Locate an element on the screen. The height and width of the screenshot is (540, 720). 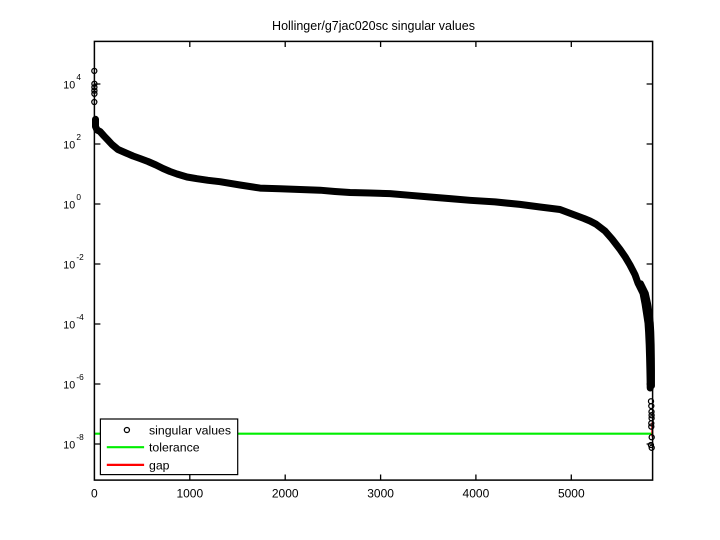
svg-text: tolerance is located at coordinates (174, 448).